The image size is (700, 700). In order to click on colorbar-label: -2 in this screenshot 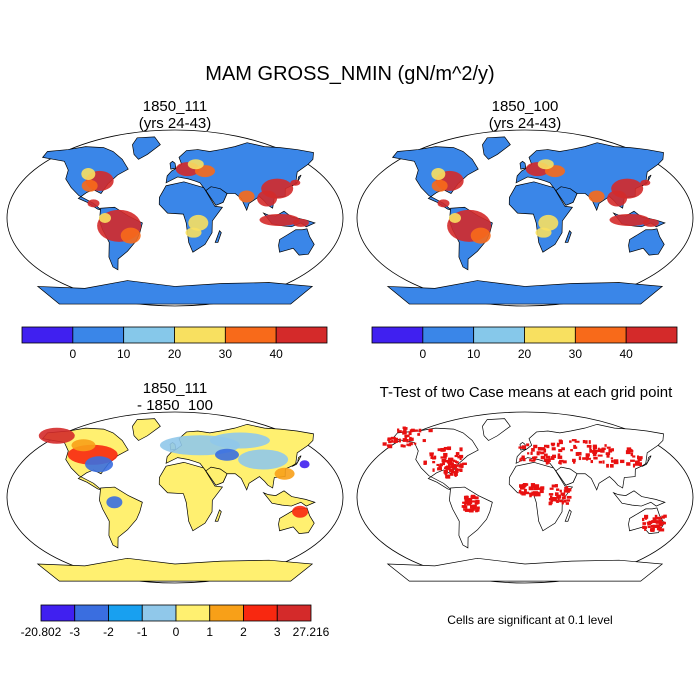, I will do `click(108, 632)`.